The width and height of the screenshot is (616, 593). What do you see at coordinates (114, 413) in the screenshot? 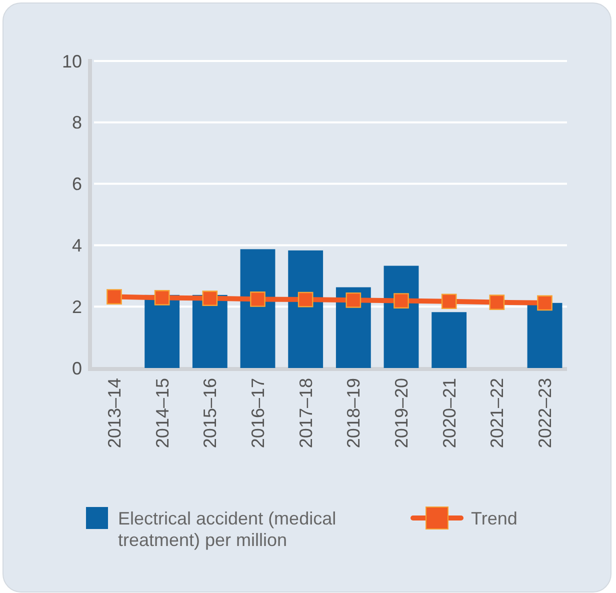
I see `x-tick-label: 2013–14` at bounding box center [114, 413].